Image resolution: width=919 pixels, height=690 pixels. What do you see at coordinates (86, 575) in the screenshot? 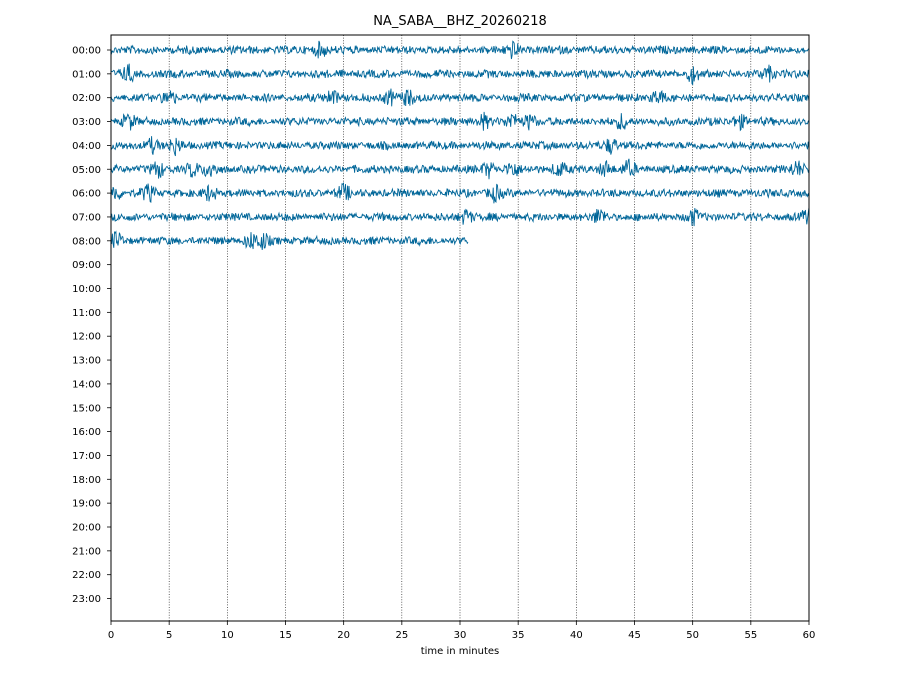
I see `y-tick-label: 22:00` at bounding box center [86, 575].